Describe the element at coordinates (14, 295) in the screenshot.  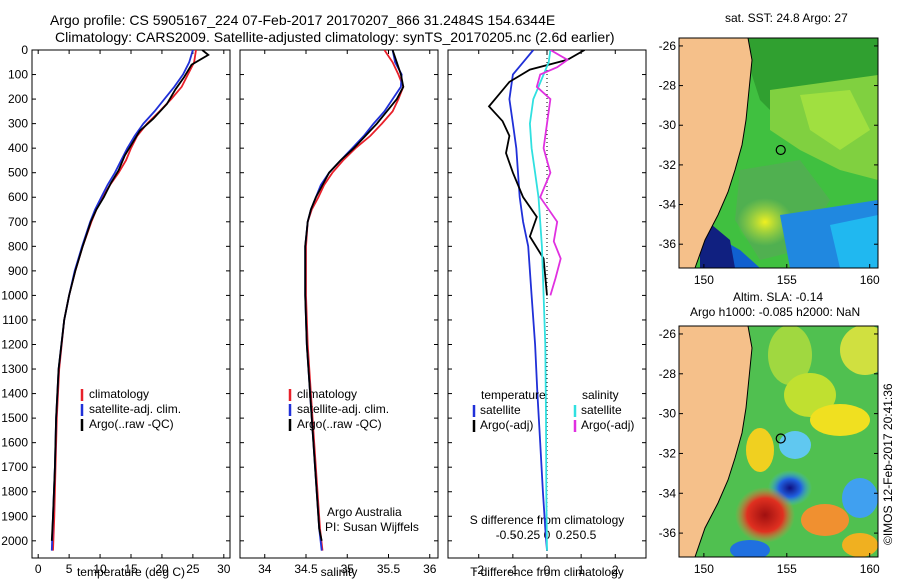
I see `depth-tick-label: 1000` at that location.